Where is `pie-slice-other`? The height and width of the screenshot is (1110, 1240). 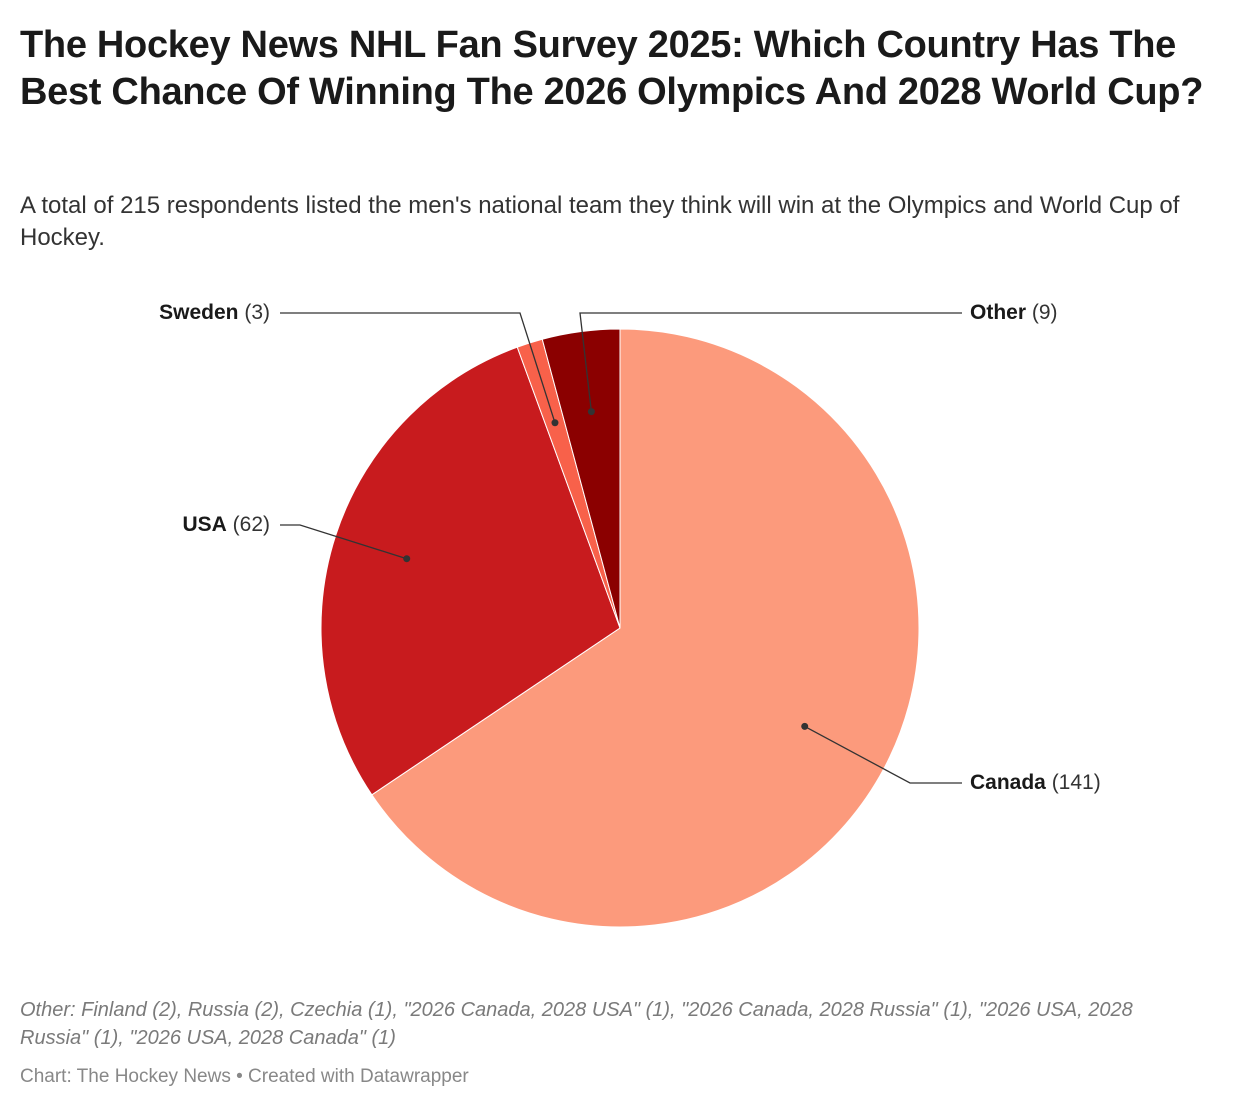 pie-slice-other is located at coordinates (581, 478).